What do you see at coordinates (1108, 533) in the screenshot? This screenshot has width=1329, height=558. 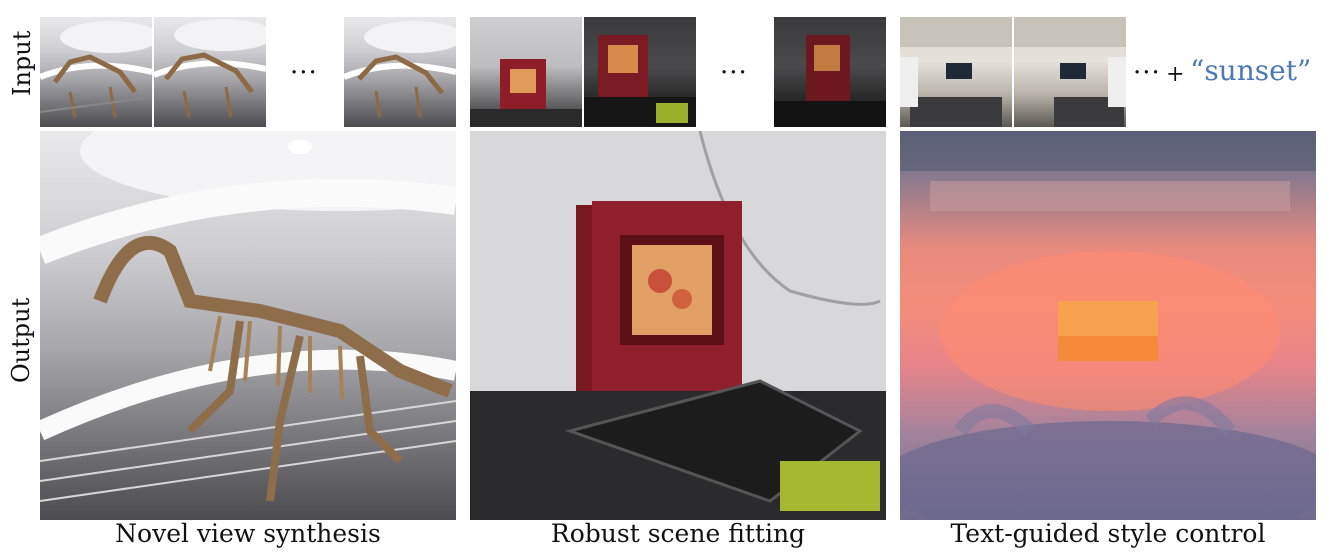 I see `caption-text-guided-style-control: Text-guided style control` at bounding box center [1108, 533].